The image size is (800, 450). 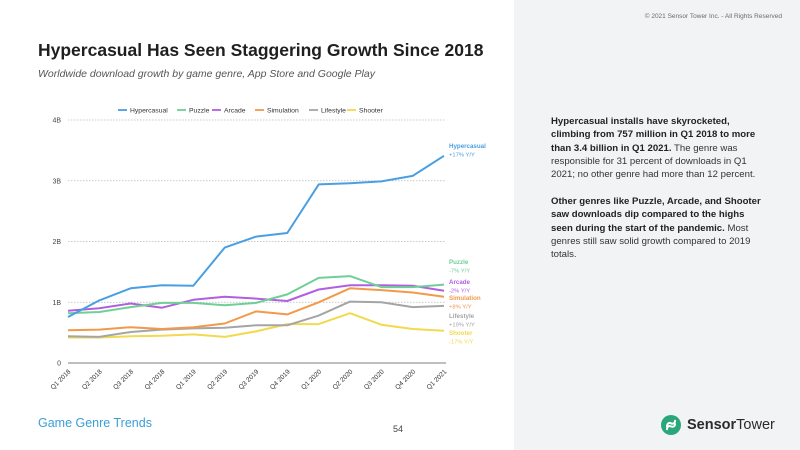 I want to click on x-tick-label: Q3 2020, so click(x=374, y=379).